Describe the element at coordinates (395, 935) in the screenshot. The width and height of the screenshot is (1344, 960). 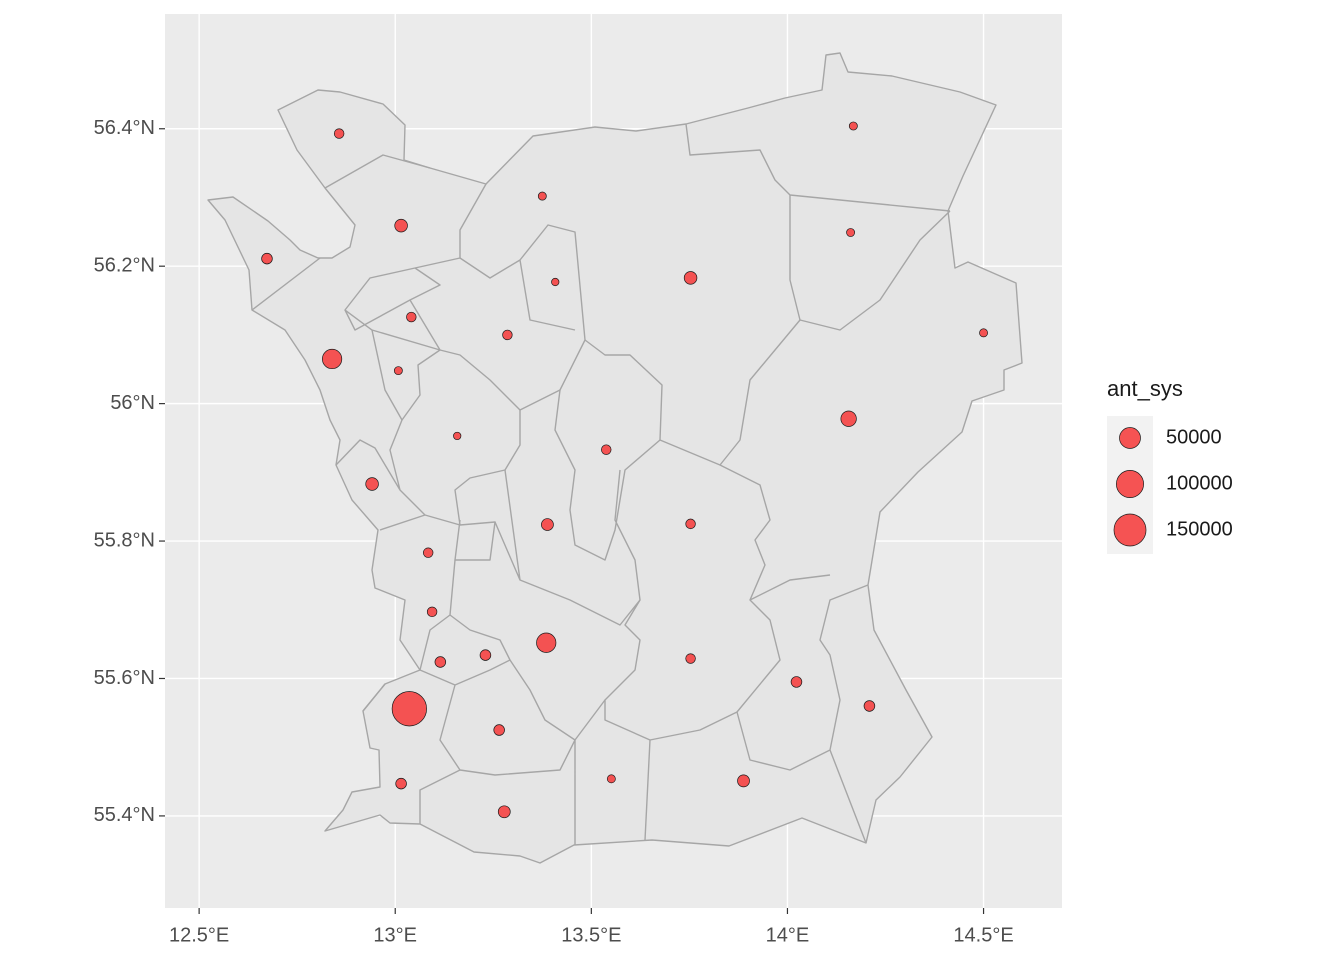
I see `x-tick-label: 13°E` at that location.